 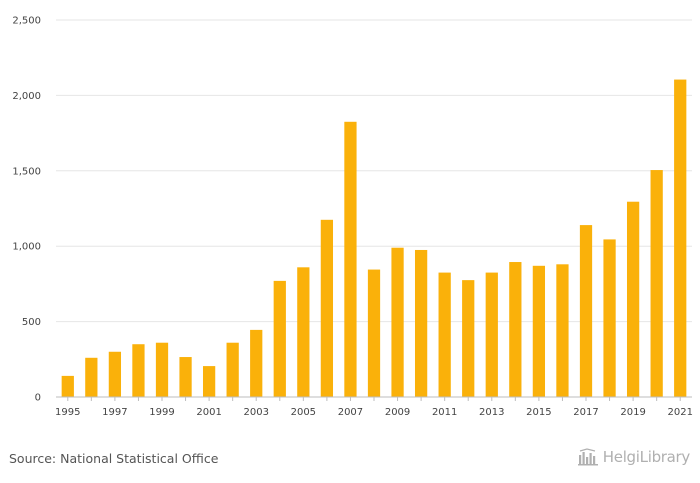 What do you see at coordinates (185, 377) in the screenshot?
I see `bar-2000` at bounding box center [185, 377].